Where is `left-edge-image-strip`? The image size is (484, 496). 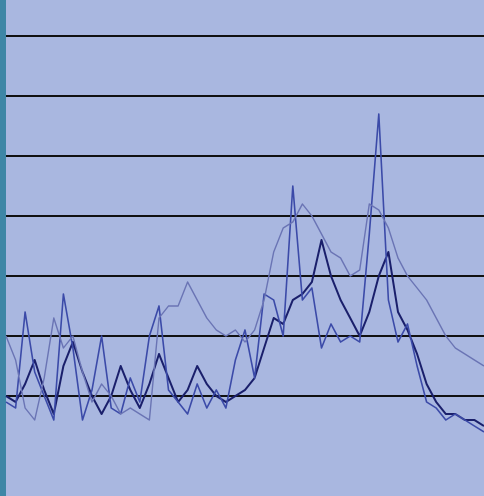 left-edge-image-strip is located at coordinates (3, 248).